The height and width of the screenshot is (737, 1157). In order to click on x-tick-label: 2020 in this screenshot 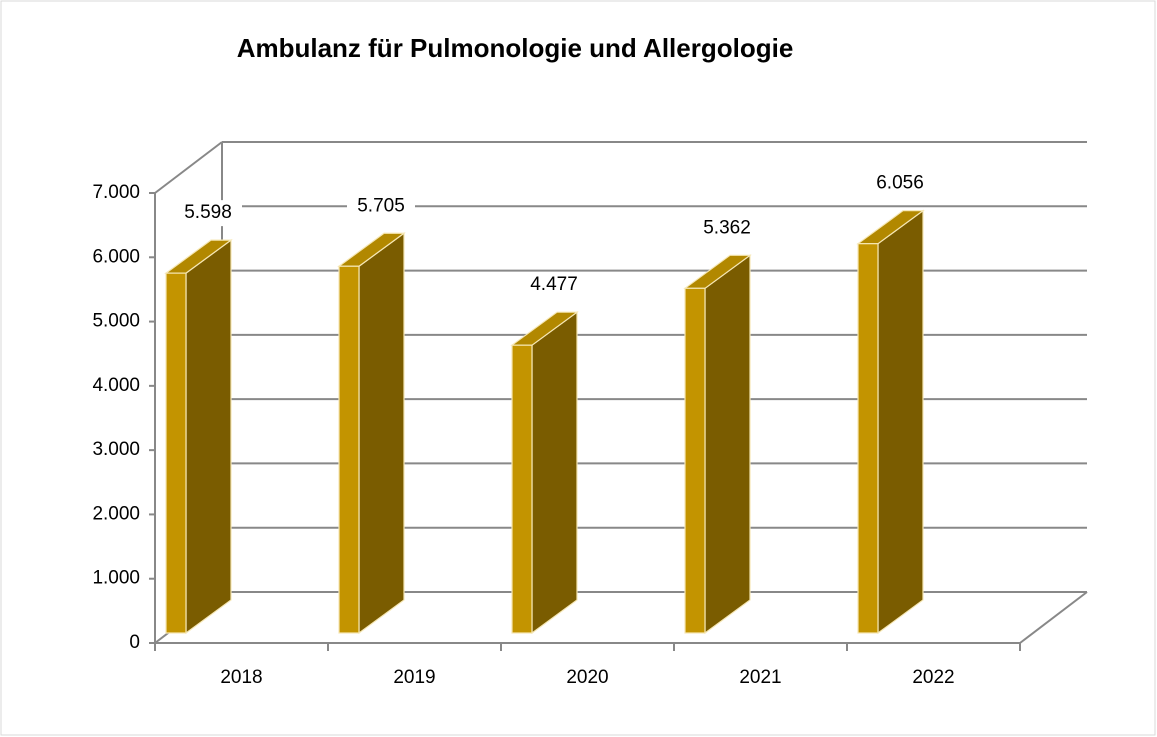, I will do `click(587, 677)`.